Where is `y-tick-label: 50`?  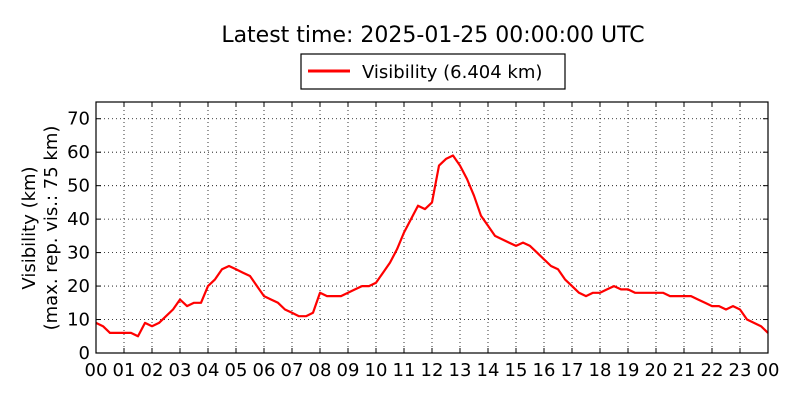 y-tick-label: 50 is located at coordinates (78, 186).